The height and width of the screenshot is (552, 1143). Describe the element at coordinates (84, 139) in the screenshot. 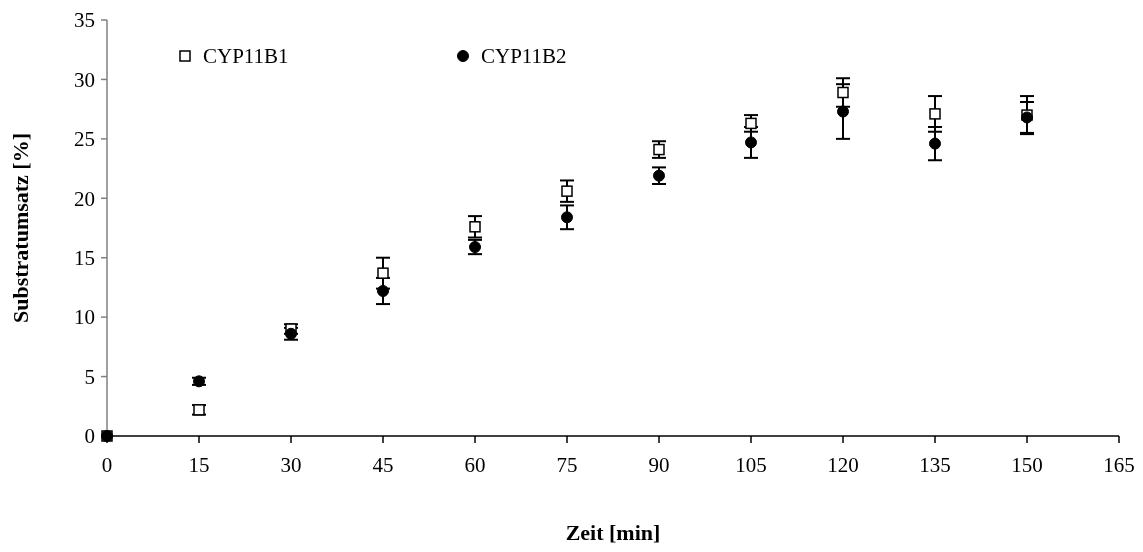

I see `y-tick-label: 25` at that location.